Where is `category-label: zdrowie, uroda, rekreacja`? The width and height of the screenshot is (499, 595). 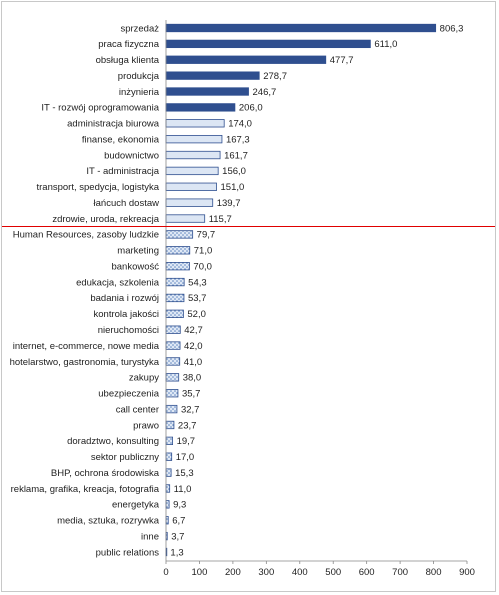
category-label: zdrowie, uroda, rekreacja is located at coordinates (105, 219).